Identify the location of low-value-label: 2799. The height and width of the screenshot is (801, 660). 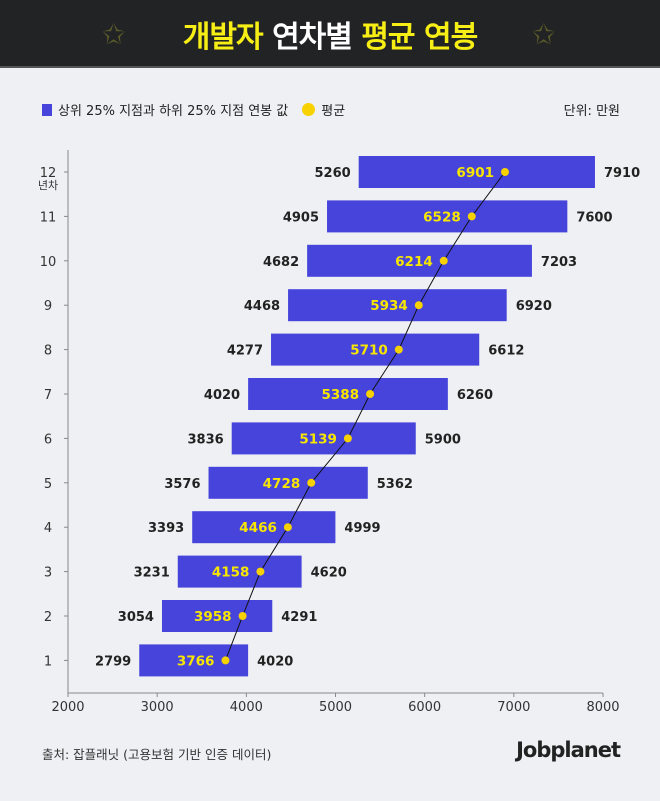
(113, 661).